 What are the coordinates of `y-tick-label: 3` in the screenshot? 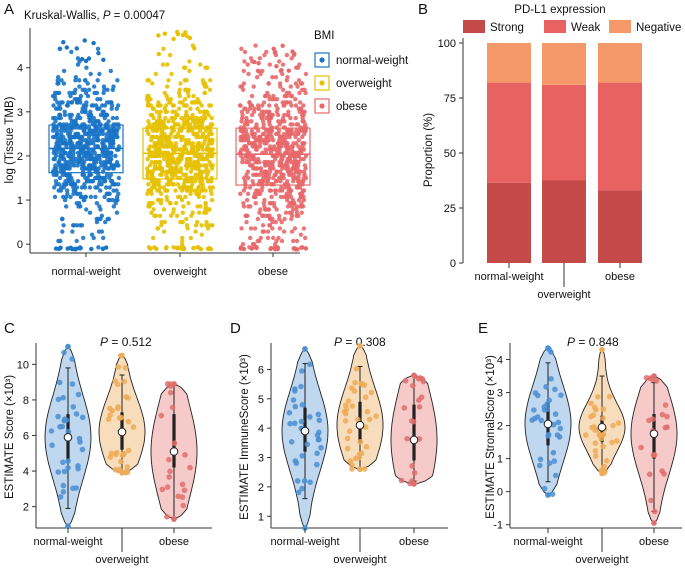 It's located at (261, 459).